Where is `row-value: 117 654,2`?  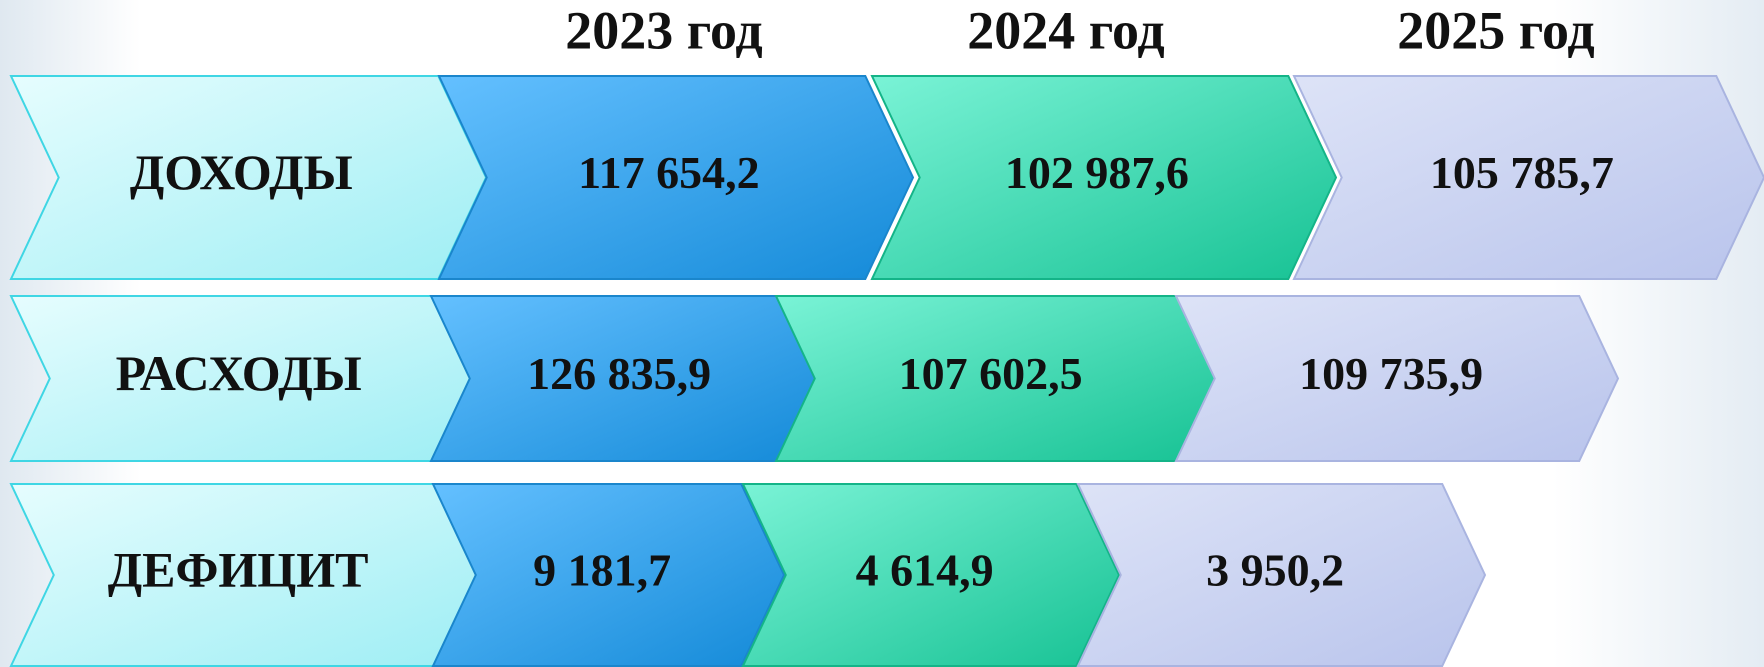
row-value: 117 654,2 is located at coordinates (668, 172).